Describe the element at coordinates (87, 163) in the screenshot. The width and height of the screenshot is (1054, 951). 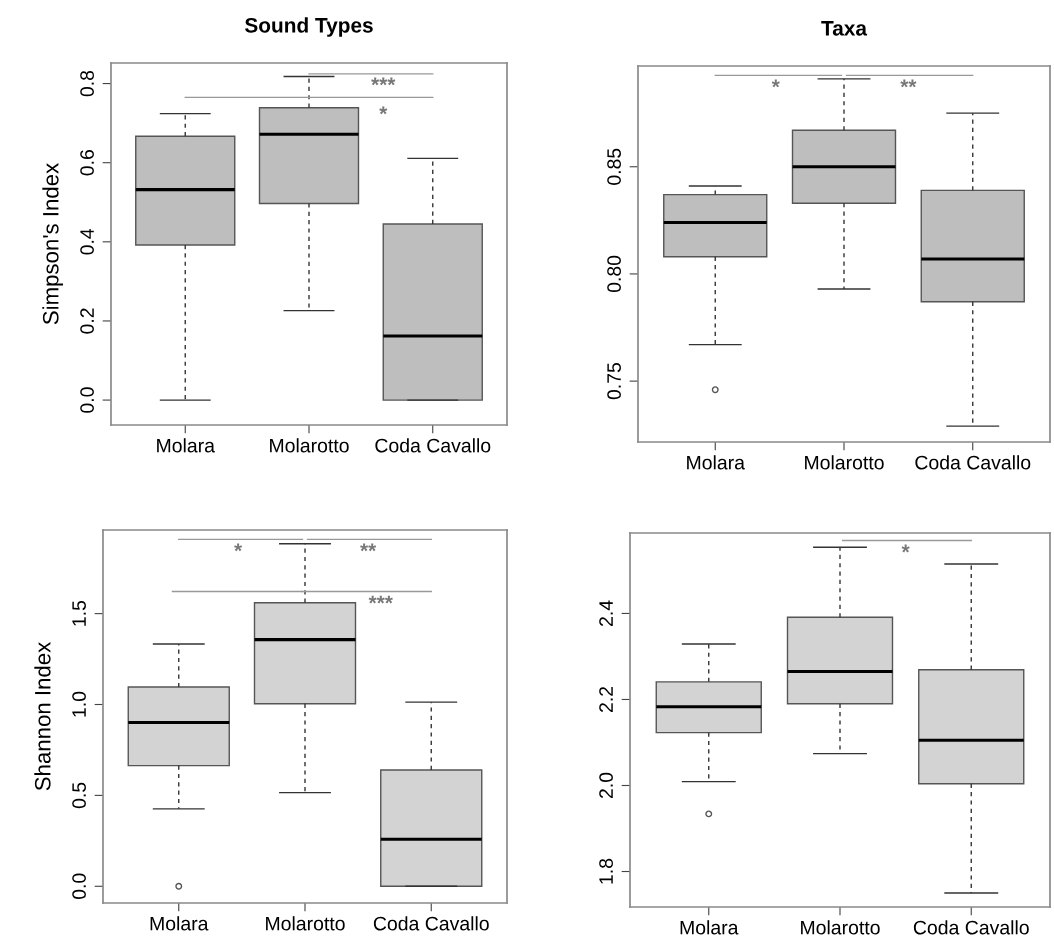
I see `y-tick-label: 0.6` at that location.